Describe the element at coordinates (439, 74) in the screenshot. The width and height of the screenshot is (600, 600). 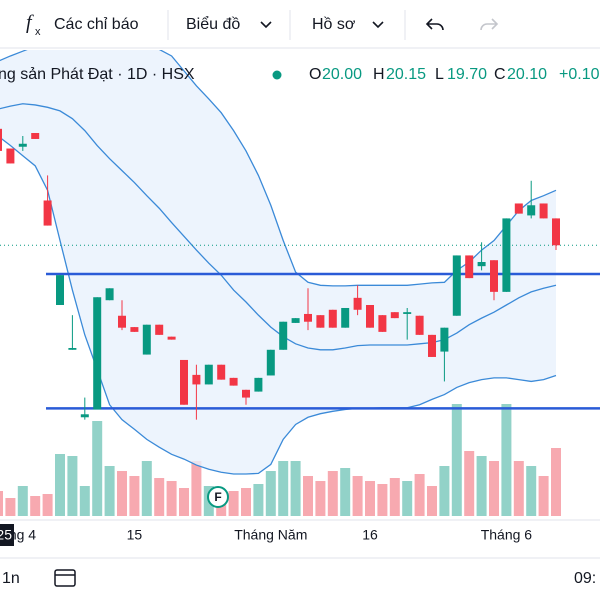
I see `low-label: L` at that location.